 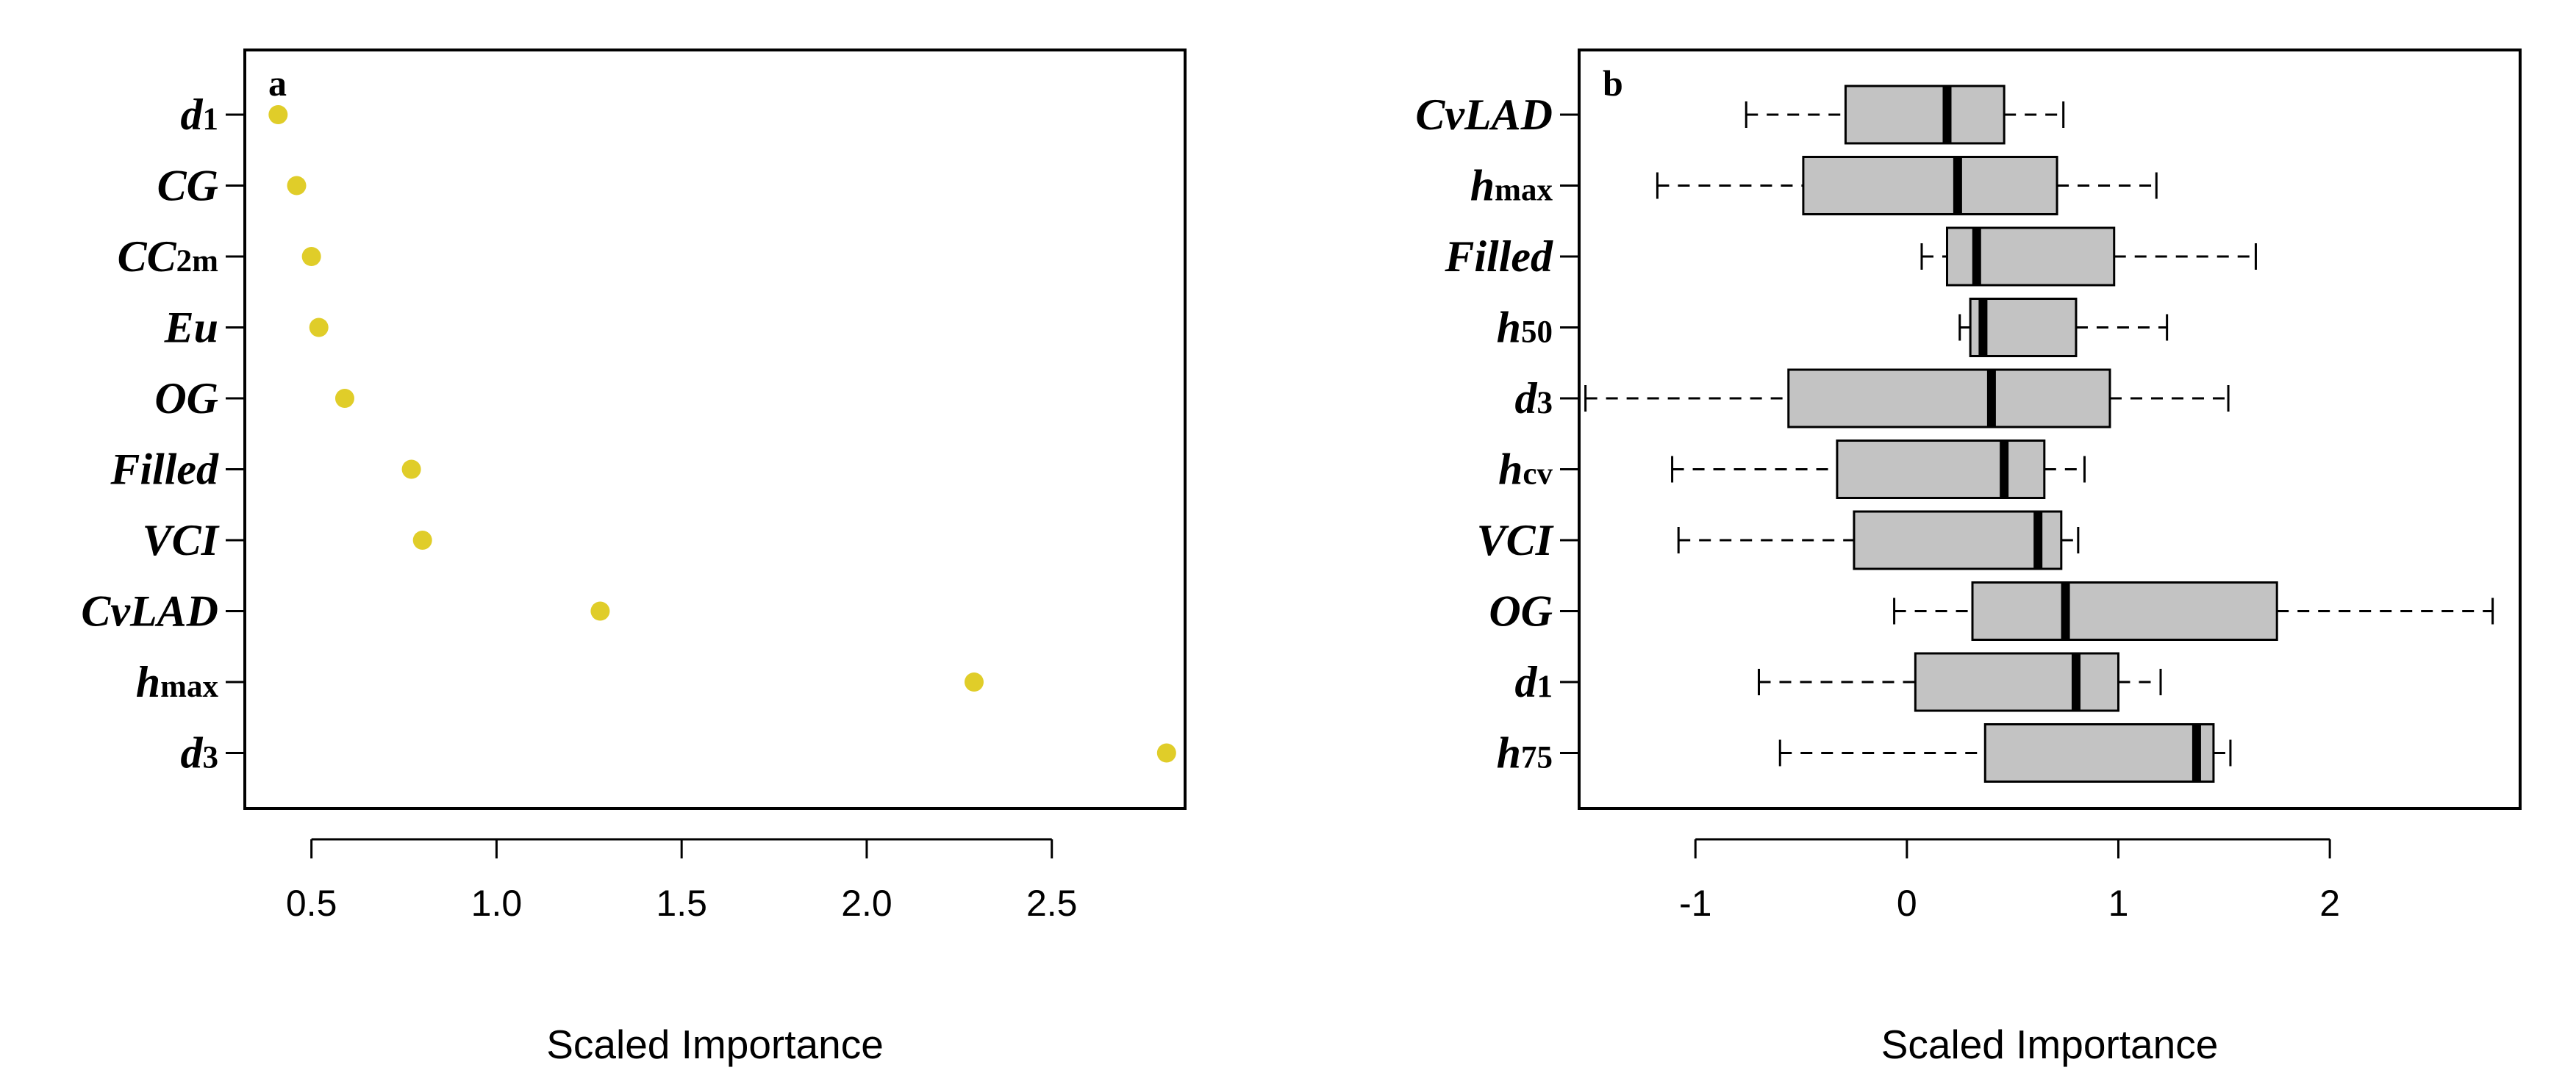 I want to click on y-tick-label: h50, so click(x=1525, y=328).